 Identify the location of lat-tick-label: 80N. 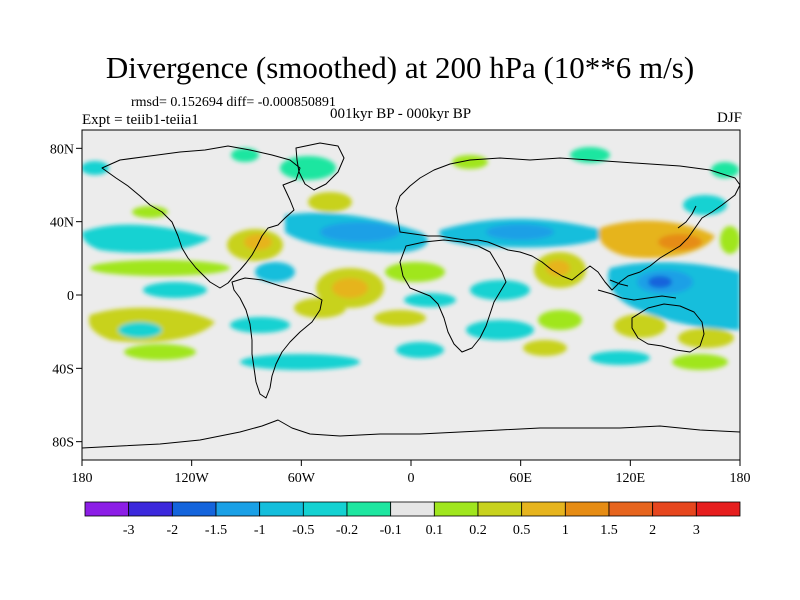
(62, 149).